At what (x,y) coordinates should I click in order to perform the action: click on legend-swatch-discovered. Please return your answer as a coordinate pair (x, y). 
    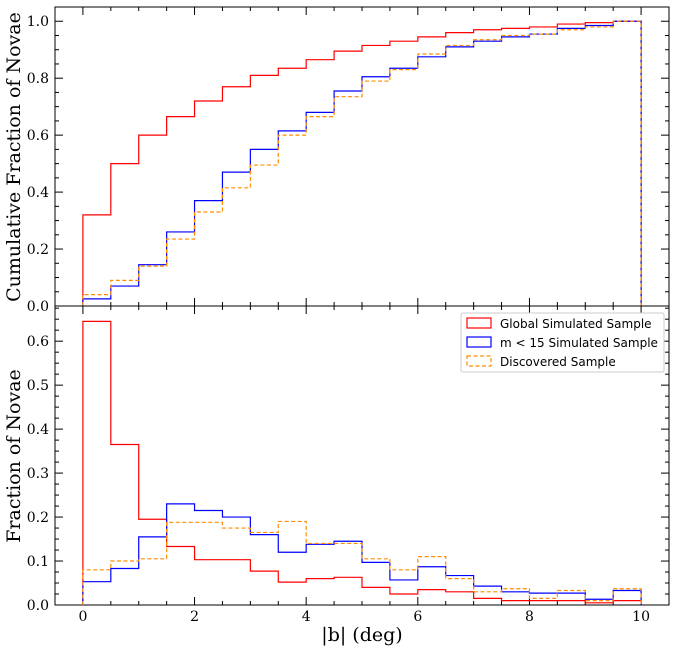
    Looking at the image, I should click on (479, 361).